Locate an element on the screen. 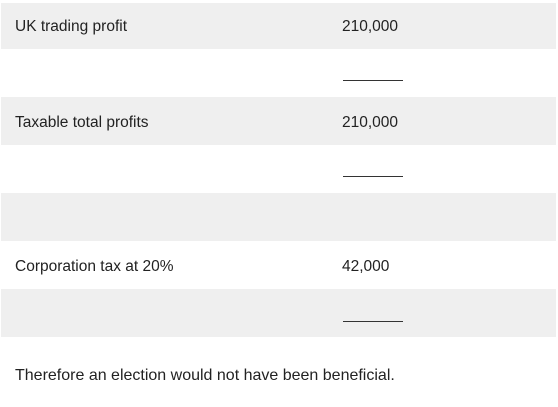 Image resolution: width=558 pixels, height=407 pixels. total-underline is located at coordinates (373, 321).